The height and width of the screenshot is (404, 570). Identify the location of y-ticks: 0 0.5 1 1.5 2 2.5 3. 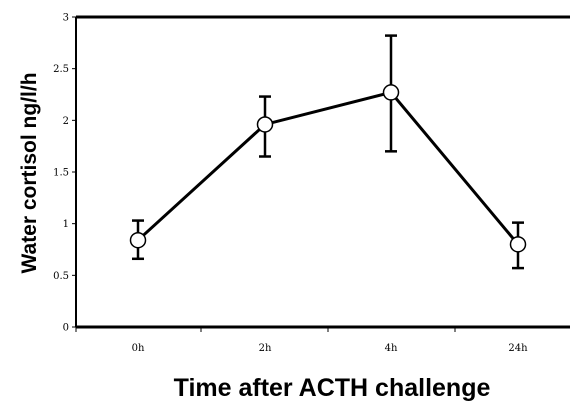
(64, 173).